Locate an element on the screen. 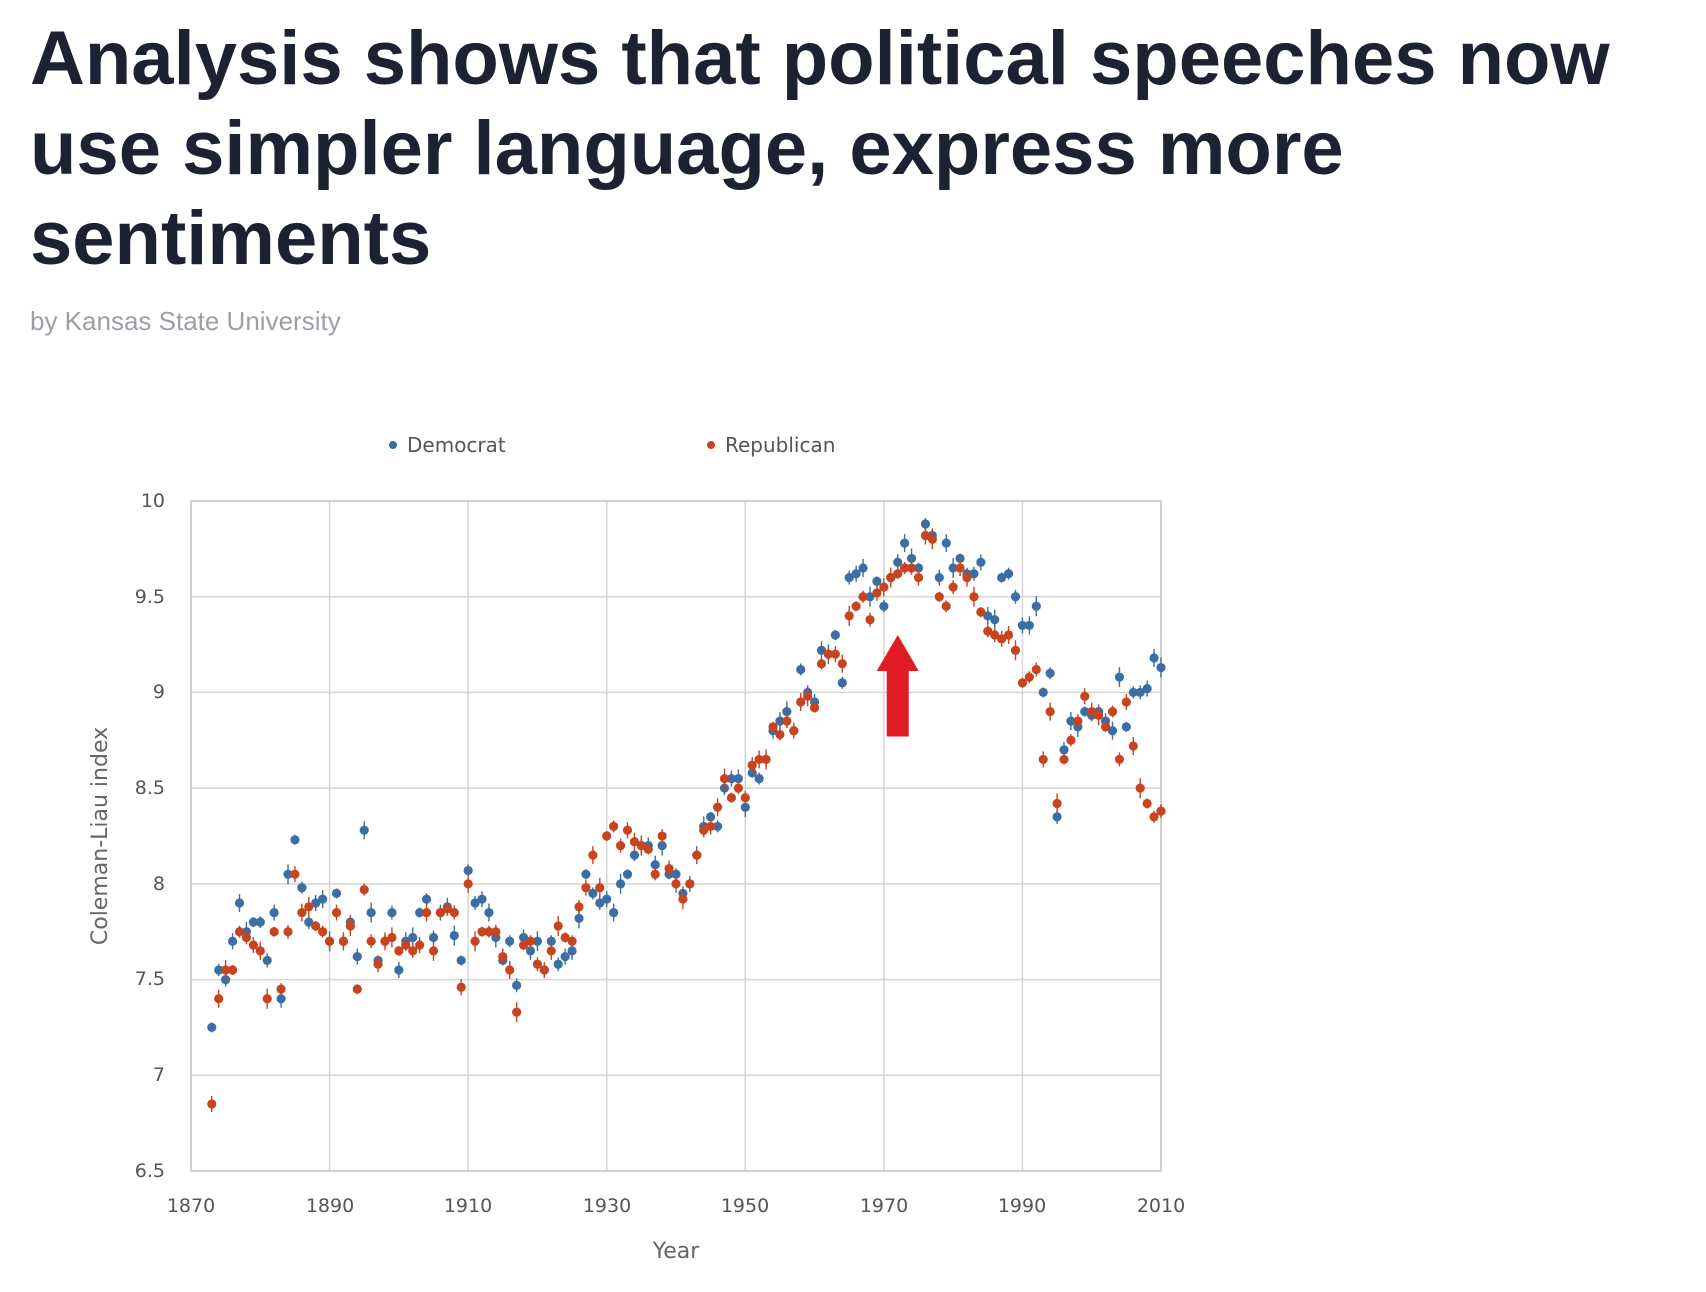  x-tick-label: 1890 is located at coordinates (330, 1206).